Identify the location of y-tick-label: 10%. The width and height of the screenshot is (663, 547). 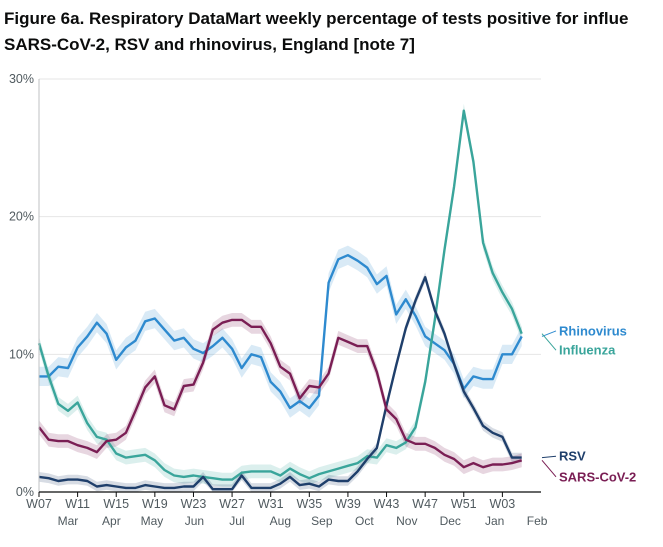
(21, 354).